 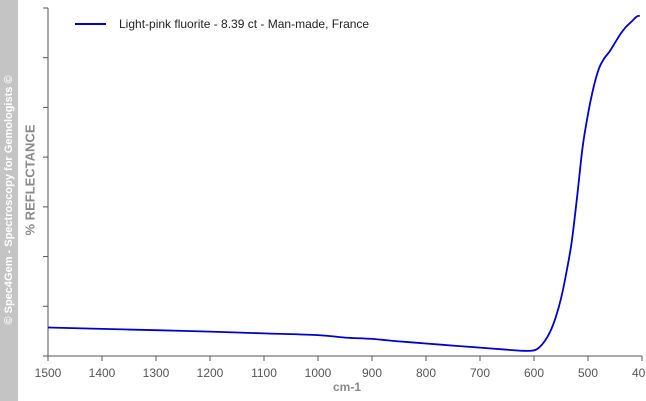 What do you see at coordinates (480, 373) in the screenshot?
I see `x-tick-label: 700` at bounding box center [480, 373].